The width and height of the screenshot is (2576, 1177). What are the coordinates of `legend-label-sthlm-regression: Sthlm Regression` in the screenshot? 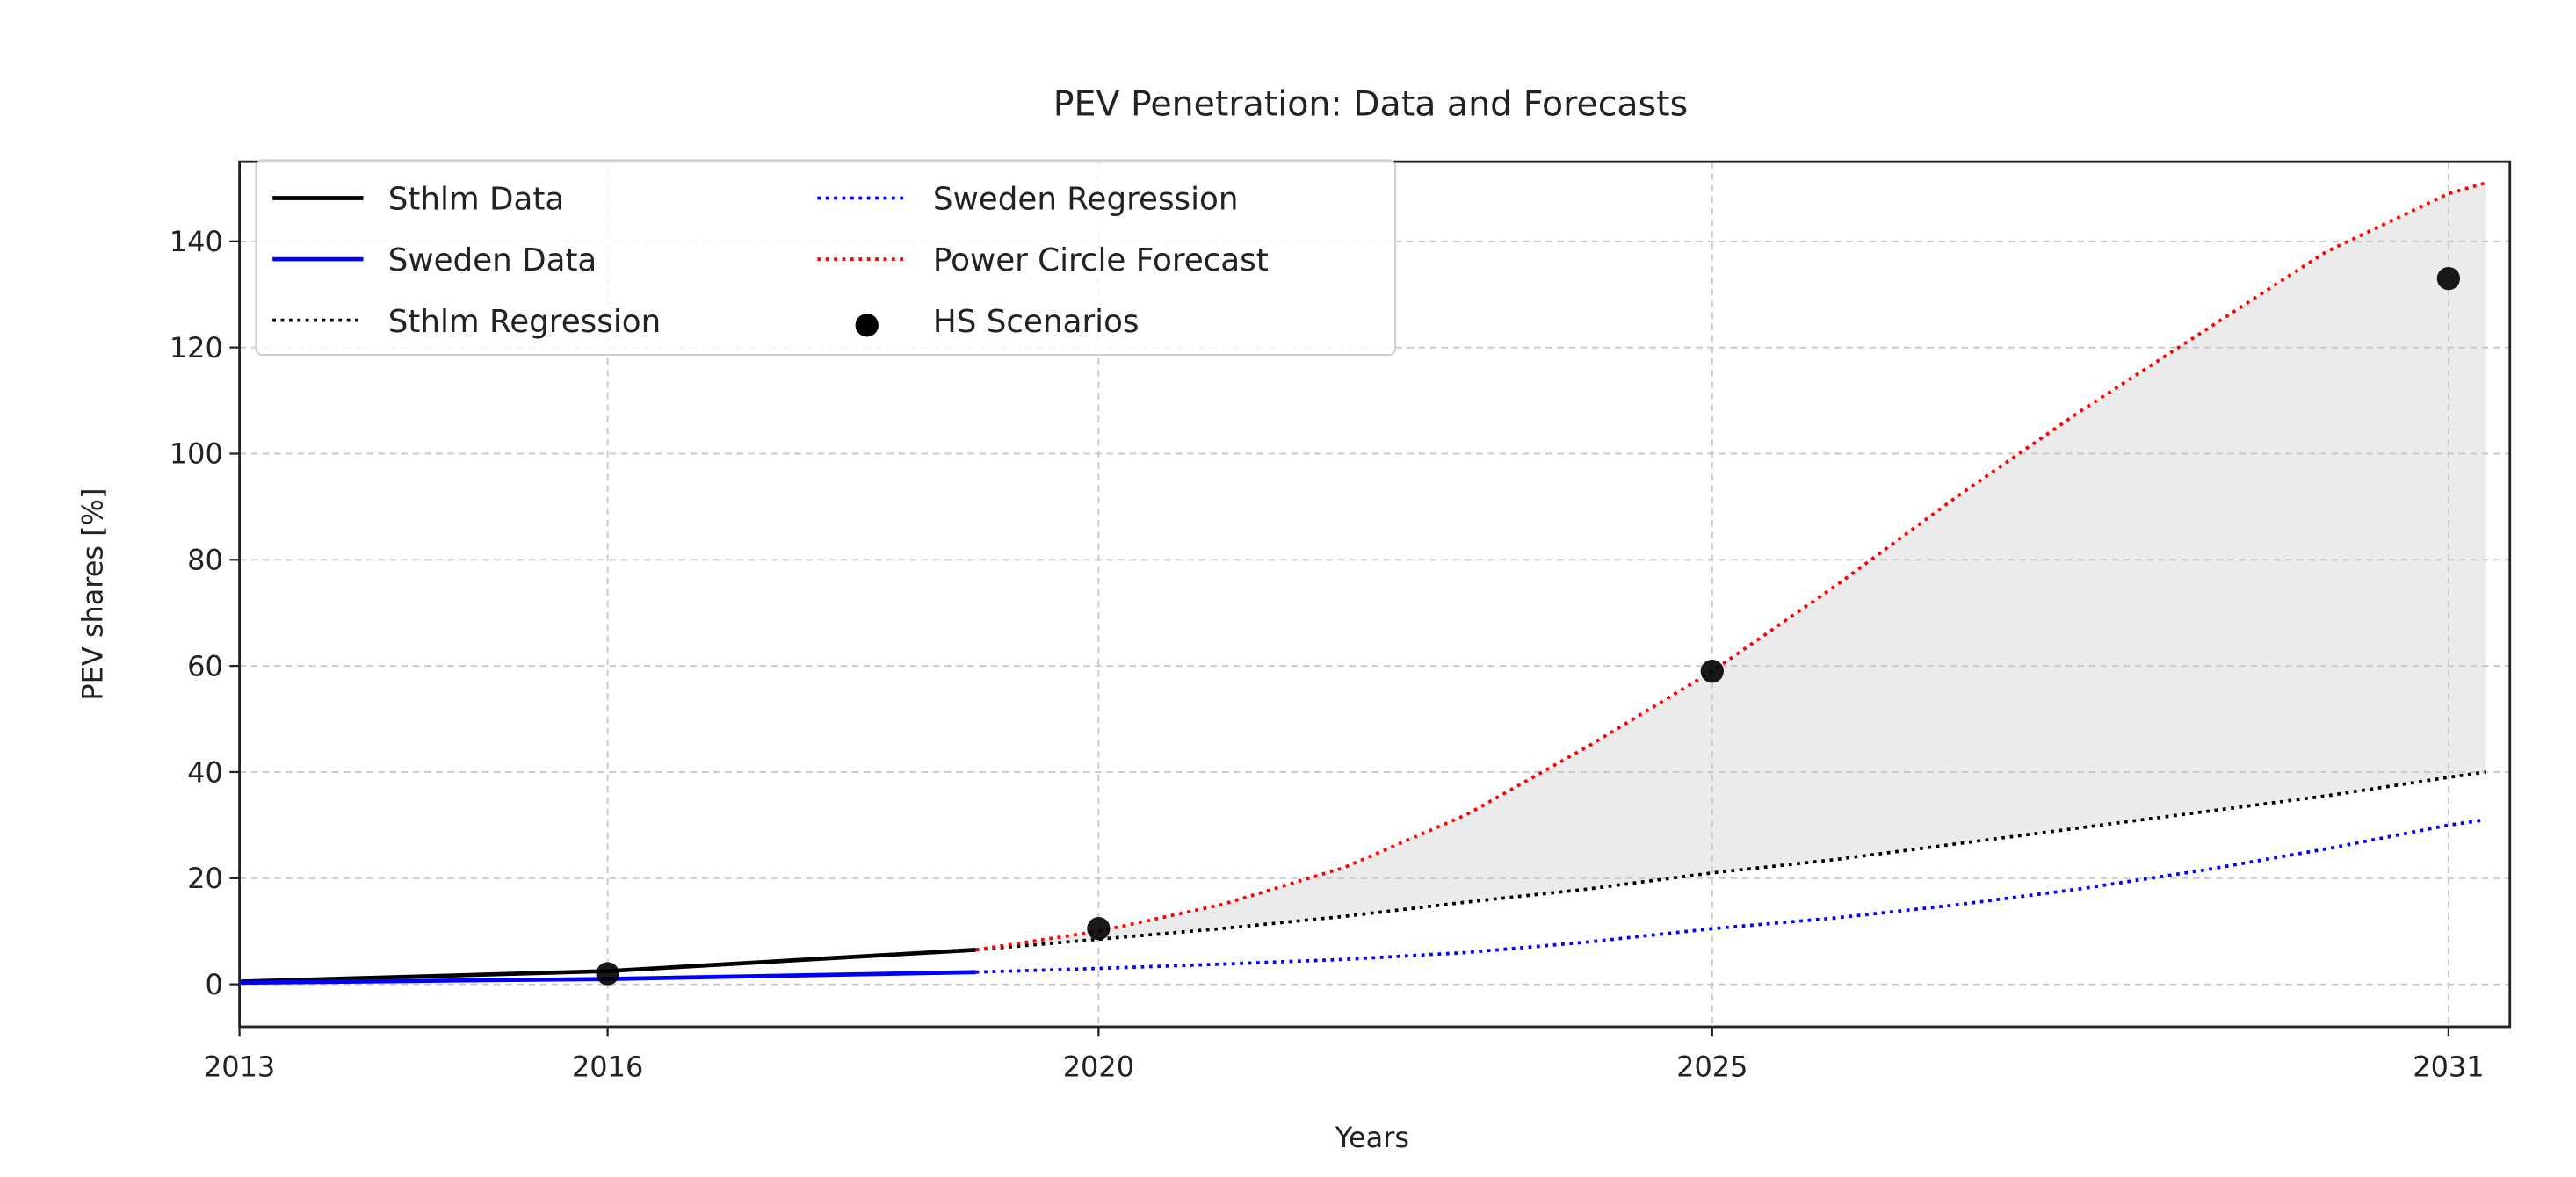 It's located at (525, 322).